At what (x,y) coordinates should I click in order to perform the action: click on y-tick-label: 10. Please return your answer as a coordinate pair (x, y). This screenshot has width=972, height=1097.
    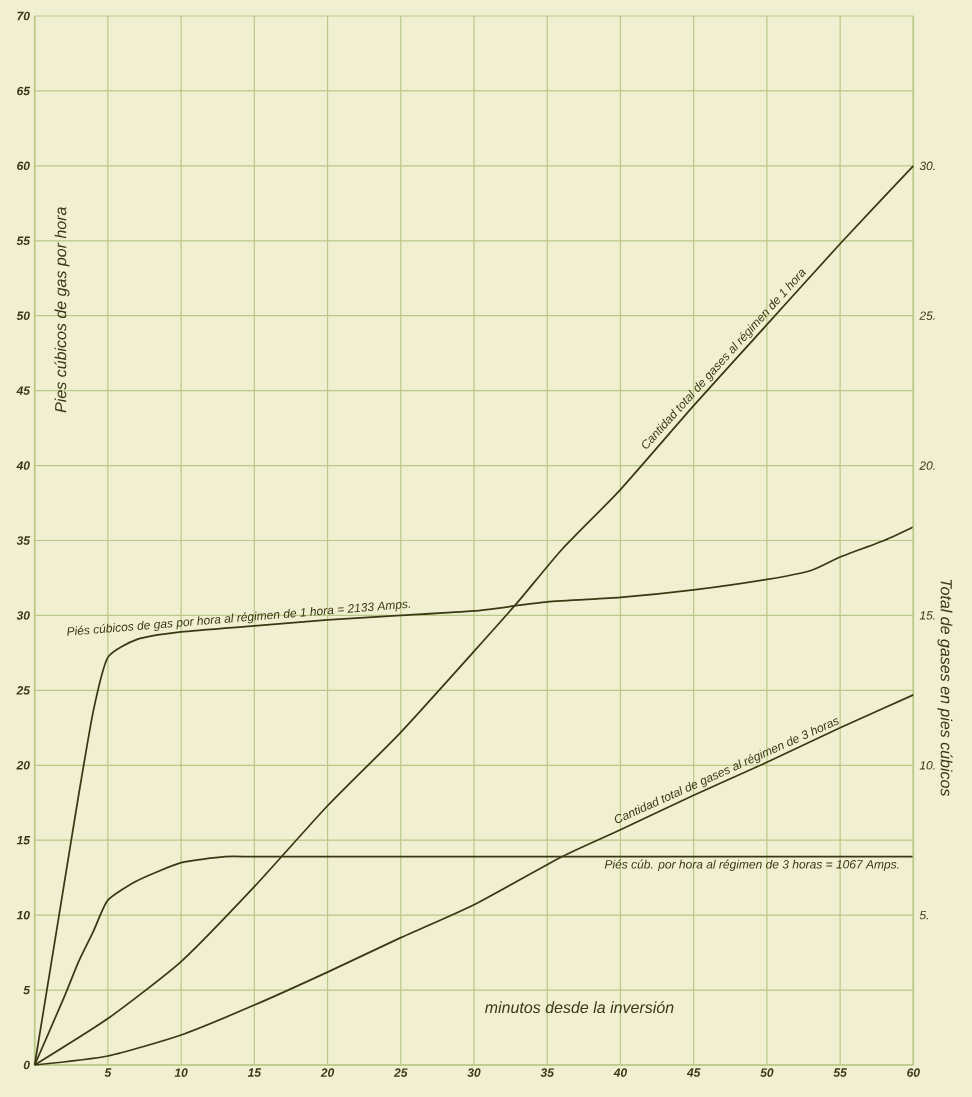
    Looking at the image, I should click on (23, 915).